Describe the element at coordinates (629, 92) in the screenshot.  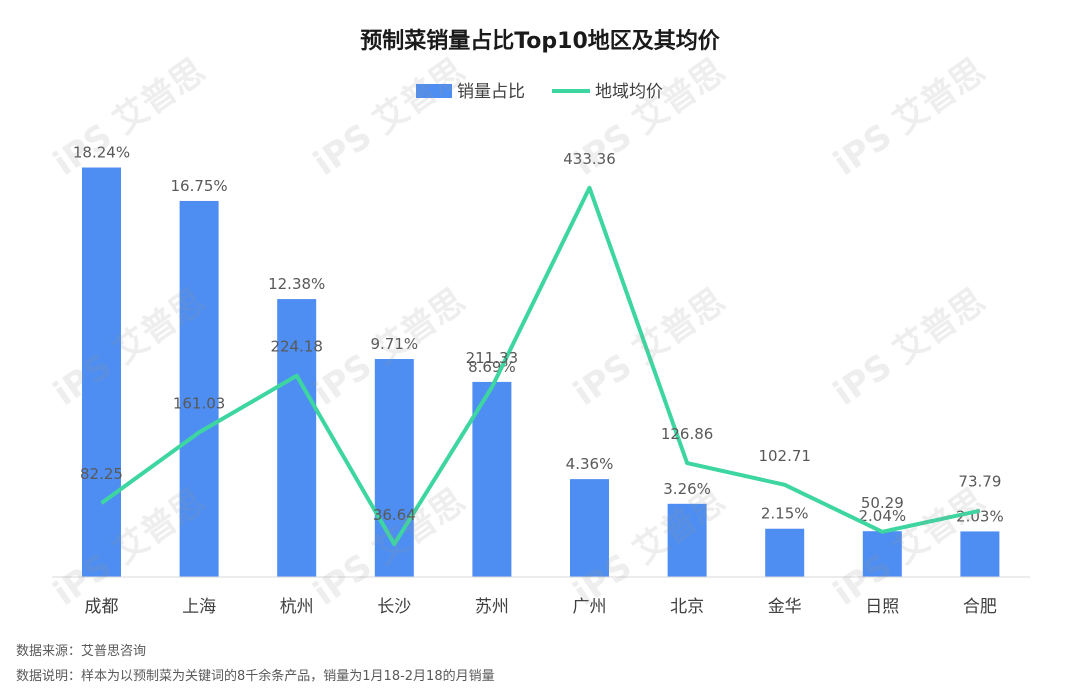
I see `legend-line-label: 地域均价` at that location.